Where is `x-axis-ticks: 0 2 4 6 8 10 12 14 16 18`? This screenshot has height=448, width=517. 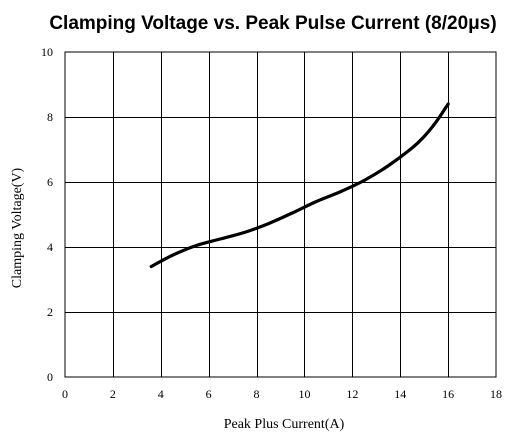 x-axis-ticks: 0 2 4 6 8 10 12 14 16 18 is located at coordinates (282, 394).